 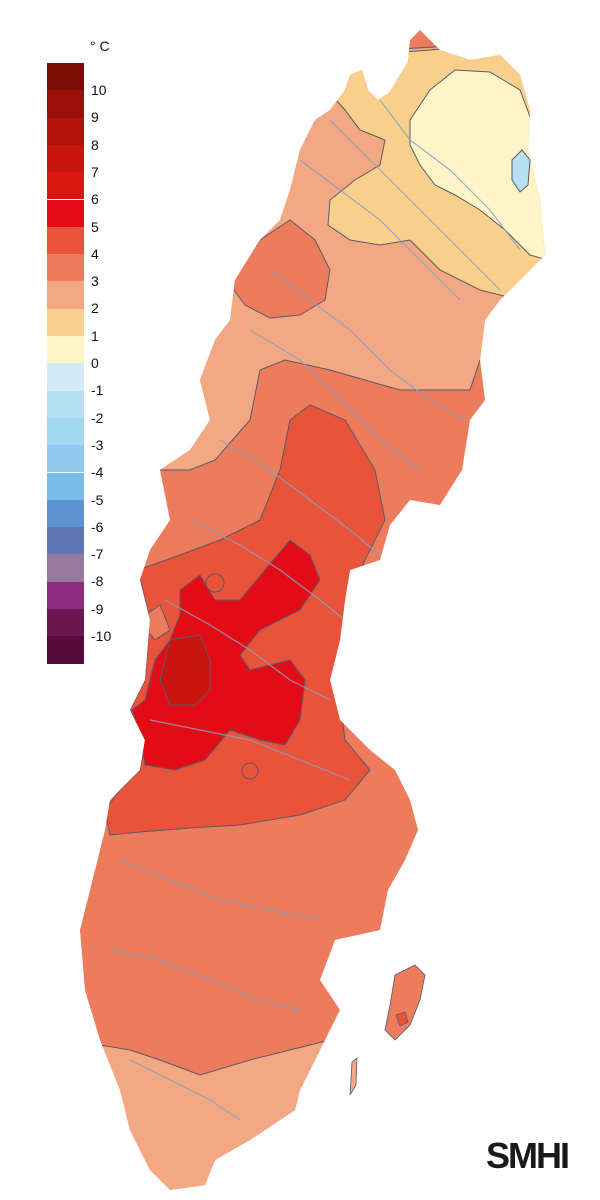 What do you see at coordinates (97, 526) in the screenshot?
I see `legend-label: -6` at bounding box center [97, 526].